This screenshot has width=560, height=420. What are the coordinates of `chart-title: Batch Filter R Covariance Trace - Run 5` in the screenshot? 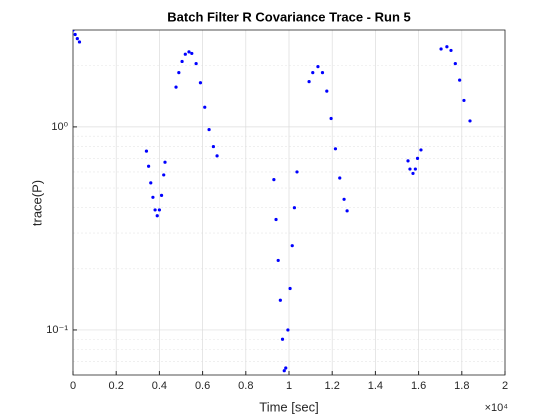 It's located at (288, 16).